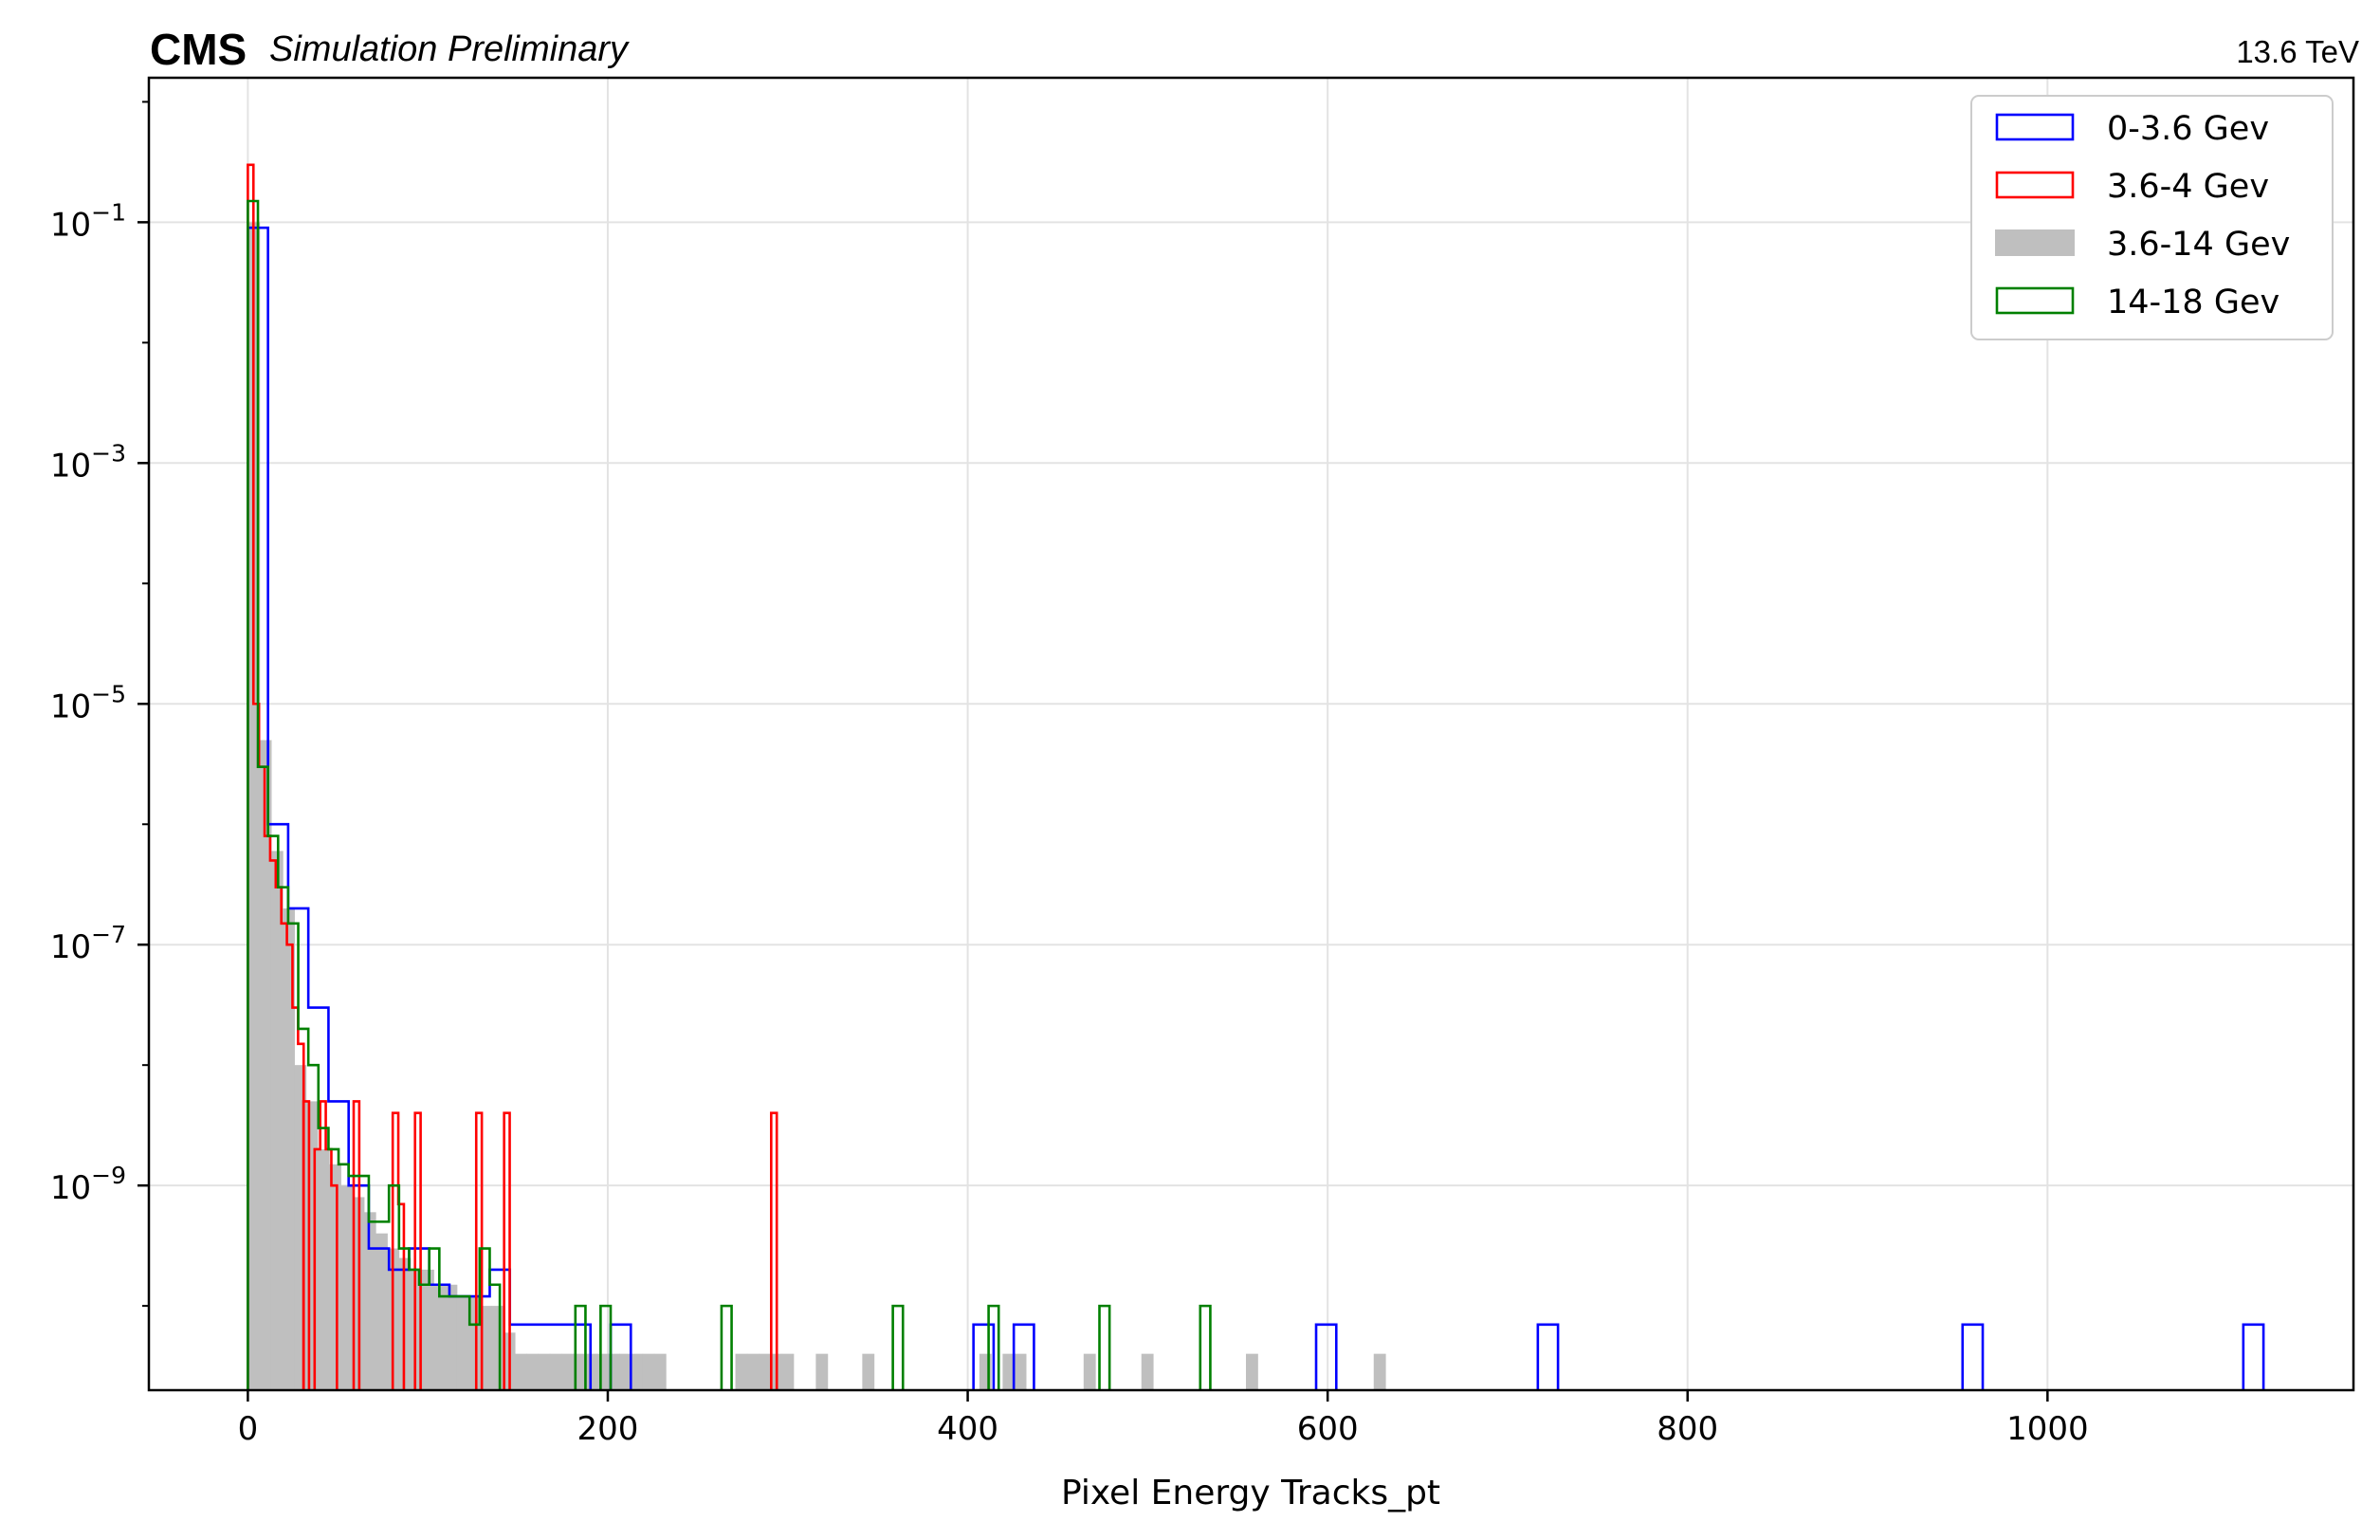  What do you see at coordinates (2193, 302) in the screenshot?
I see `legend-label: 14-18 Gev` at bounding box center [2193, 302].